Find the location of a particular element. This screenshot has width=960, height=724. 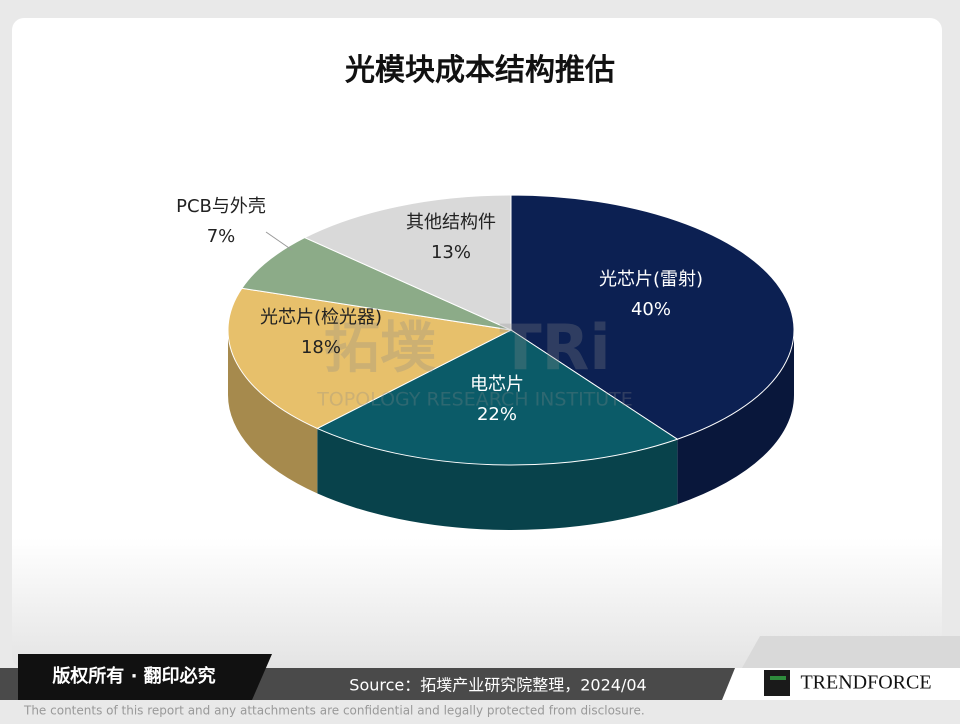

value-label: 22% is located at coordinates (497, 414).